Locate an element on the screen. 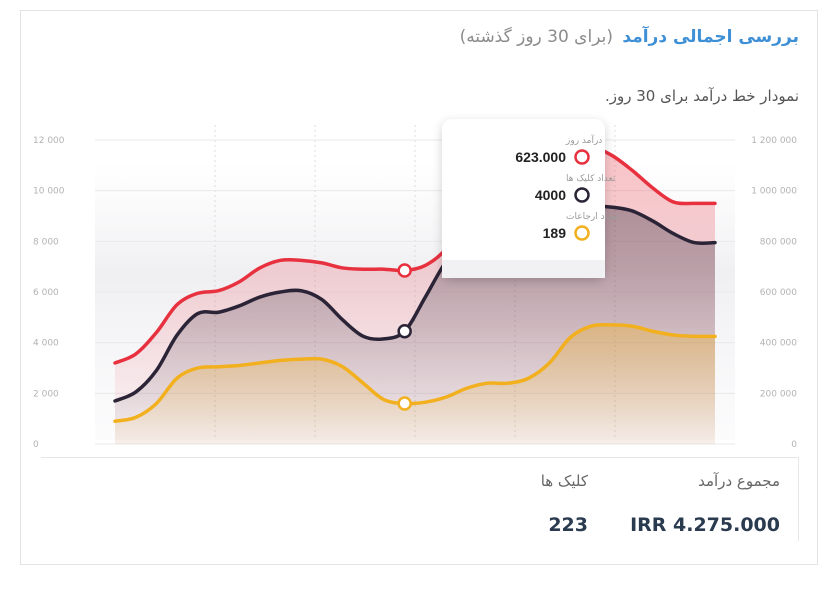 The image size is (830, 596). right-tick-label: 400 000 is located at coordinates (778, 344).